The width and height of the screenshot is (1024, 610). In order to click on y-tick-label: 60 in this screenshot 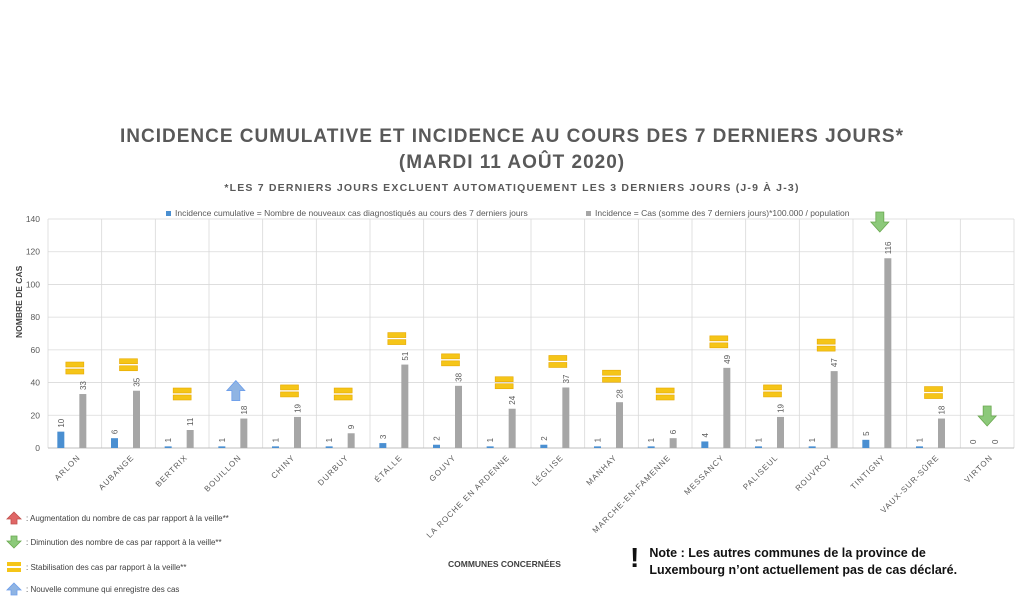, I will do `click(36, 350)`.